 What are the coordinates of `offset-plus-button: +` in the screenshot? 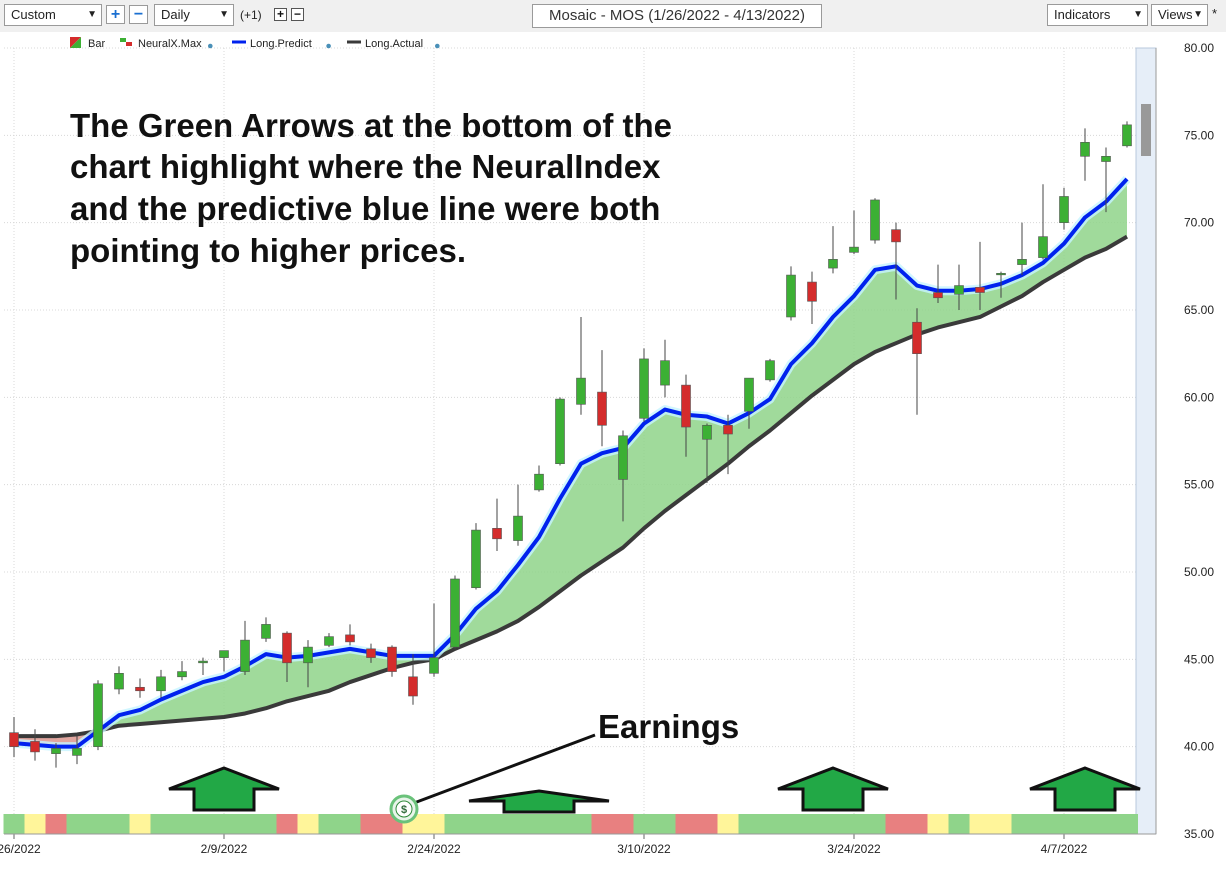 It's located at (280, 14).